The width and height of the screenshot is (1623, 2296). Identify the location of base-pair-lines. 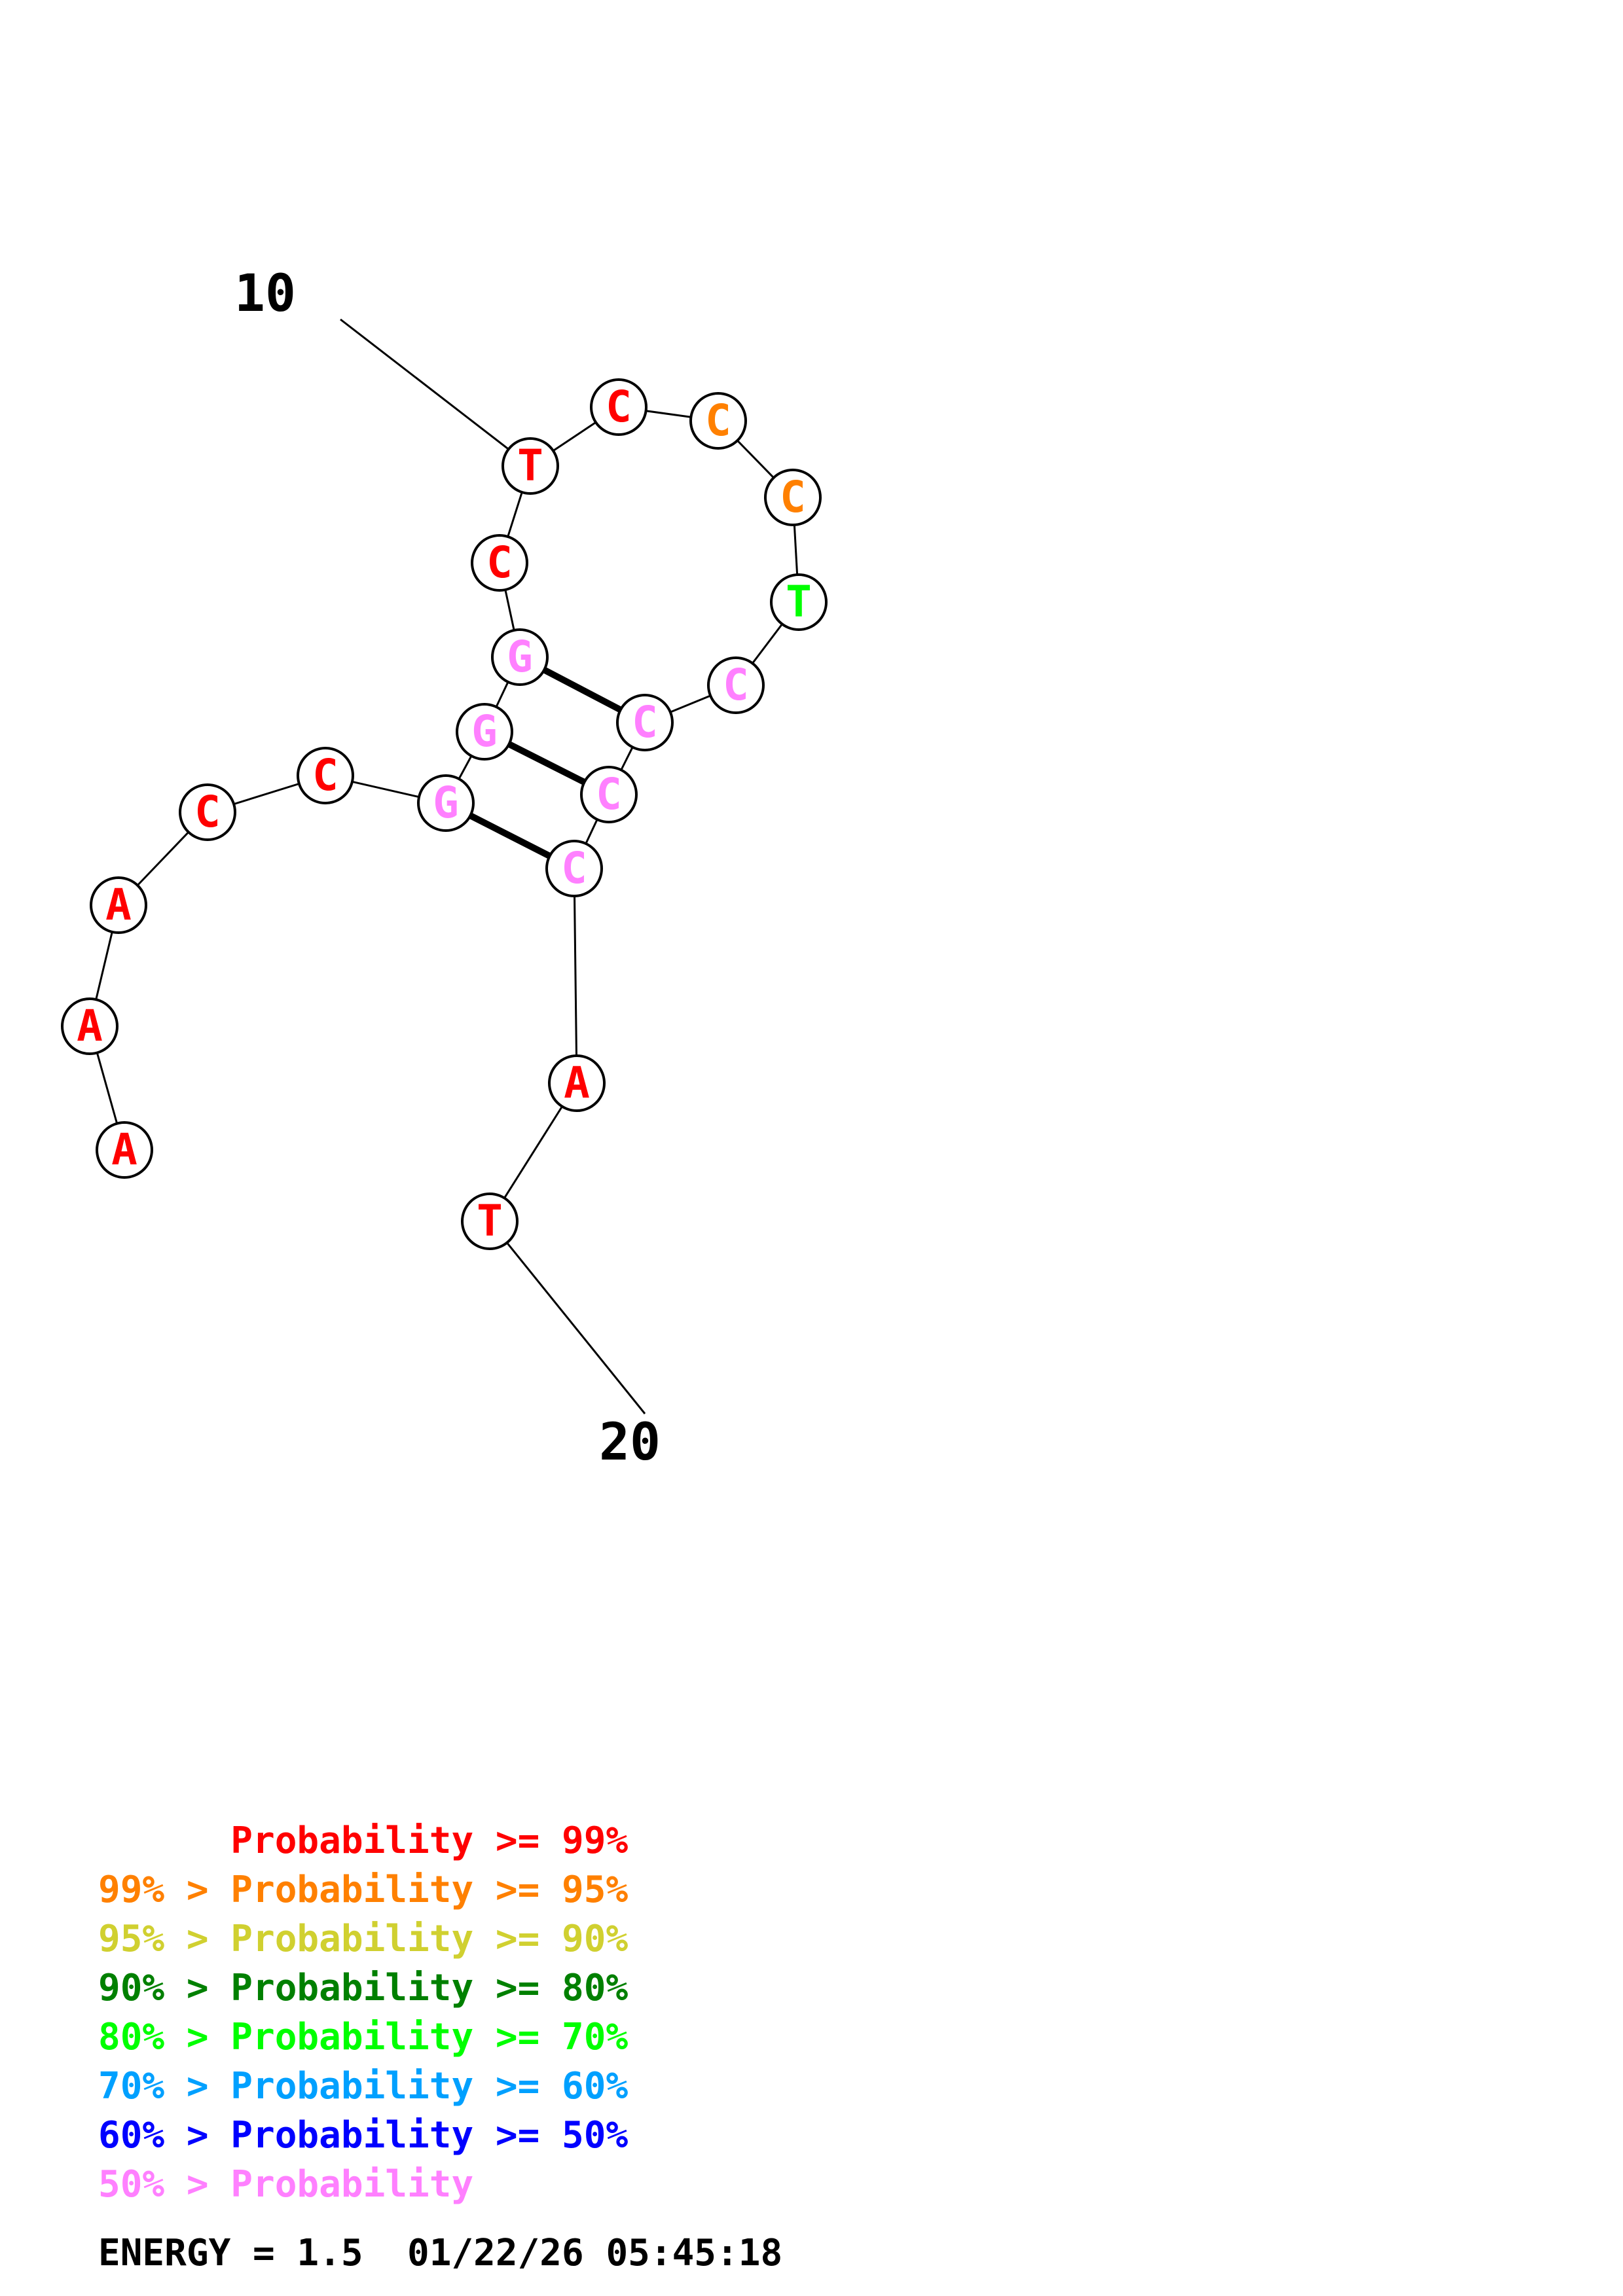
(545, 763).